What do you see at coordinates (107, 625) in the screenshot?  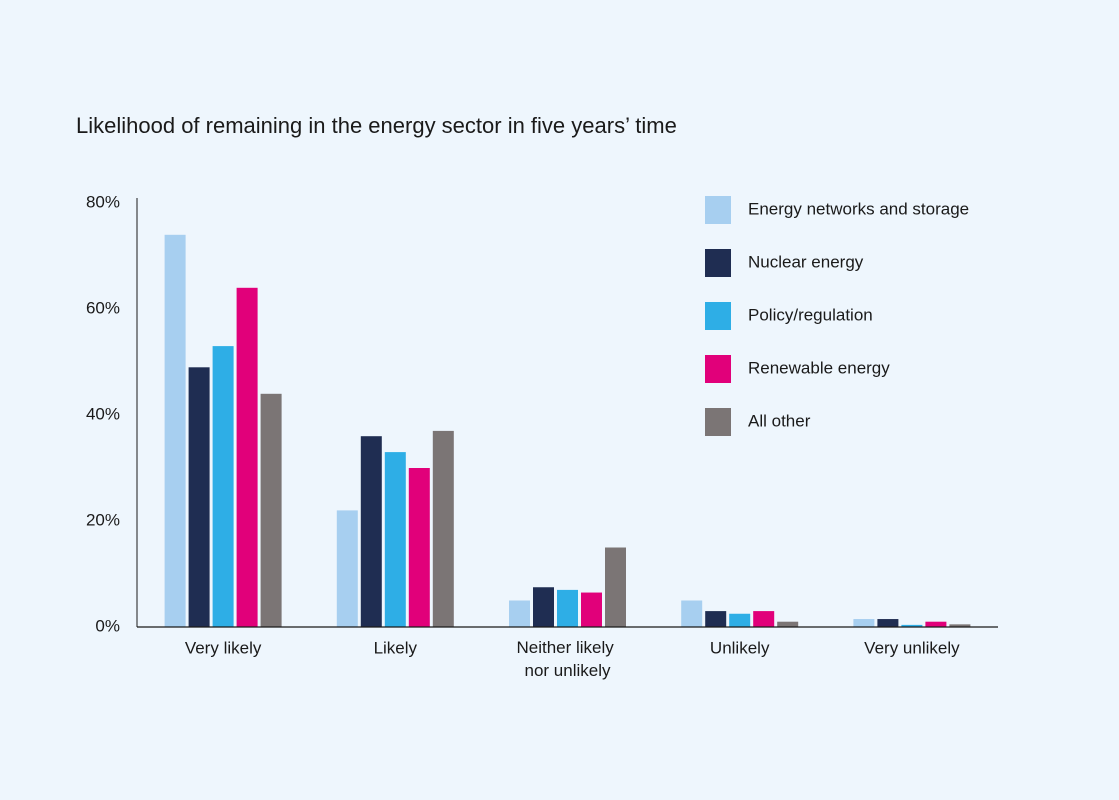 I see `y-tick-label: 0%` at bounding box center [107, 625].